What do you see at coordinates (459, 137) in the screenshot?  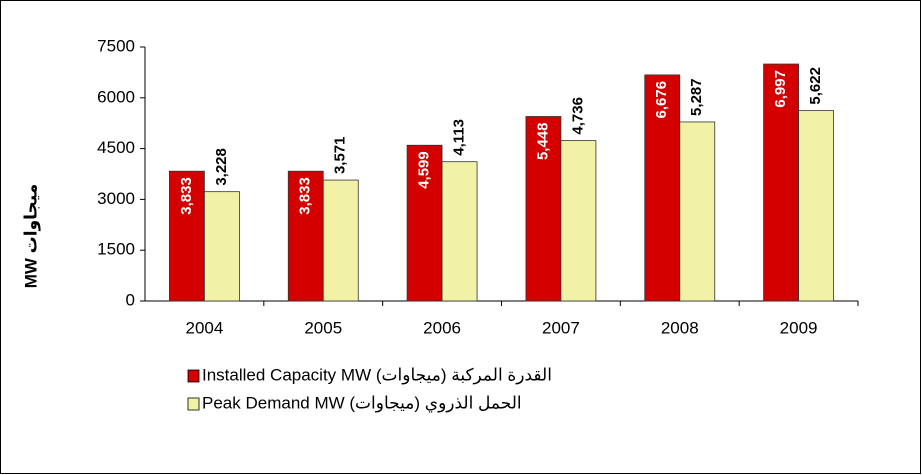 I see `value-label: 4,113` at bounding box center [459, 137].